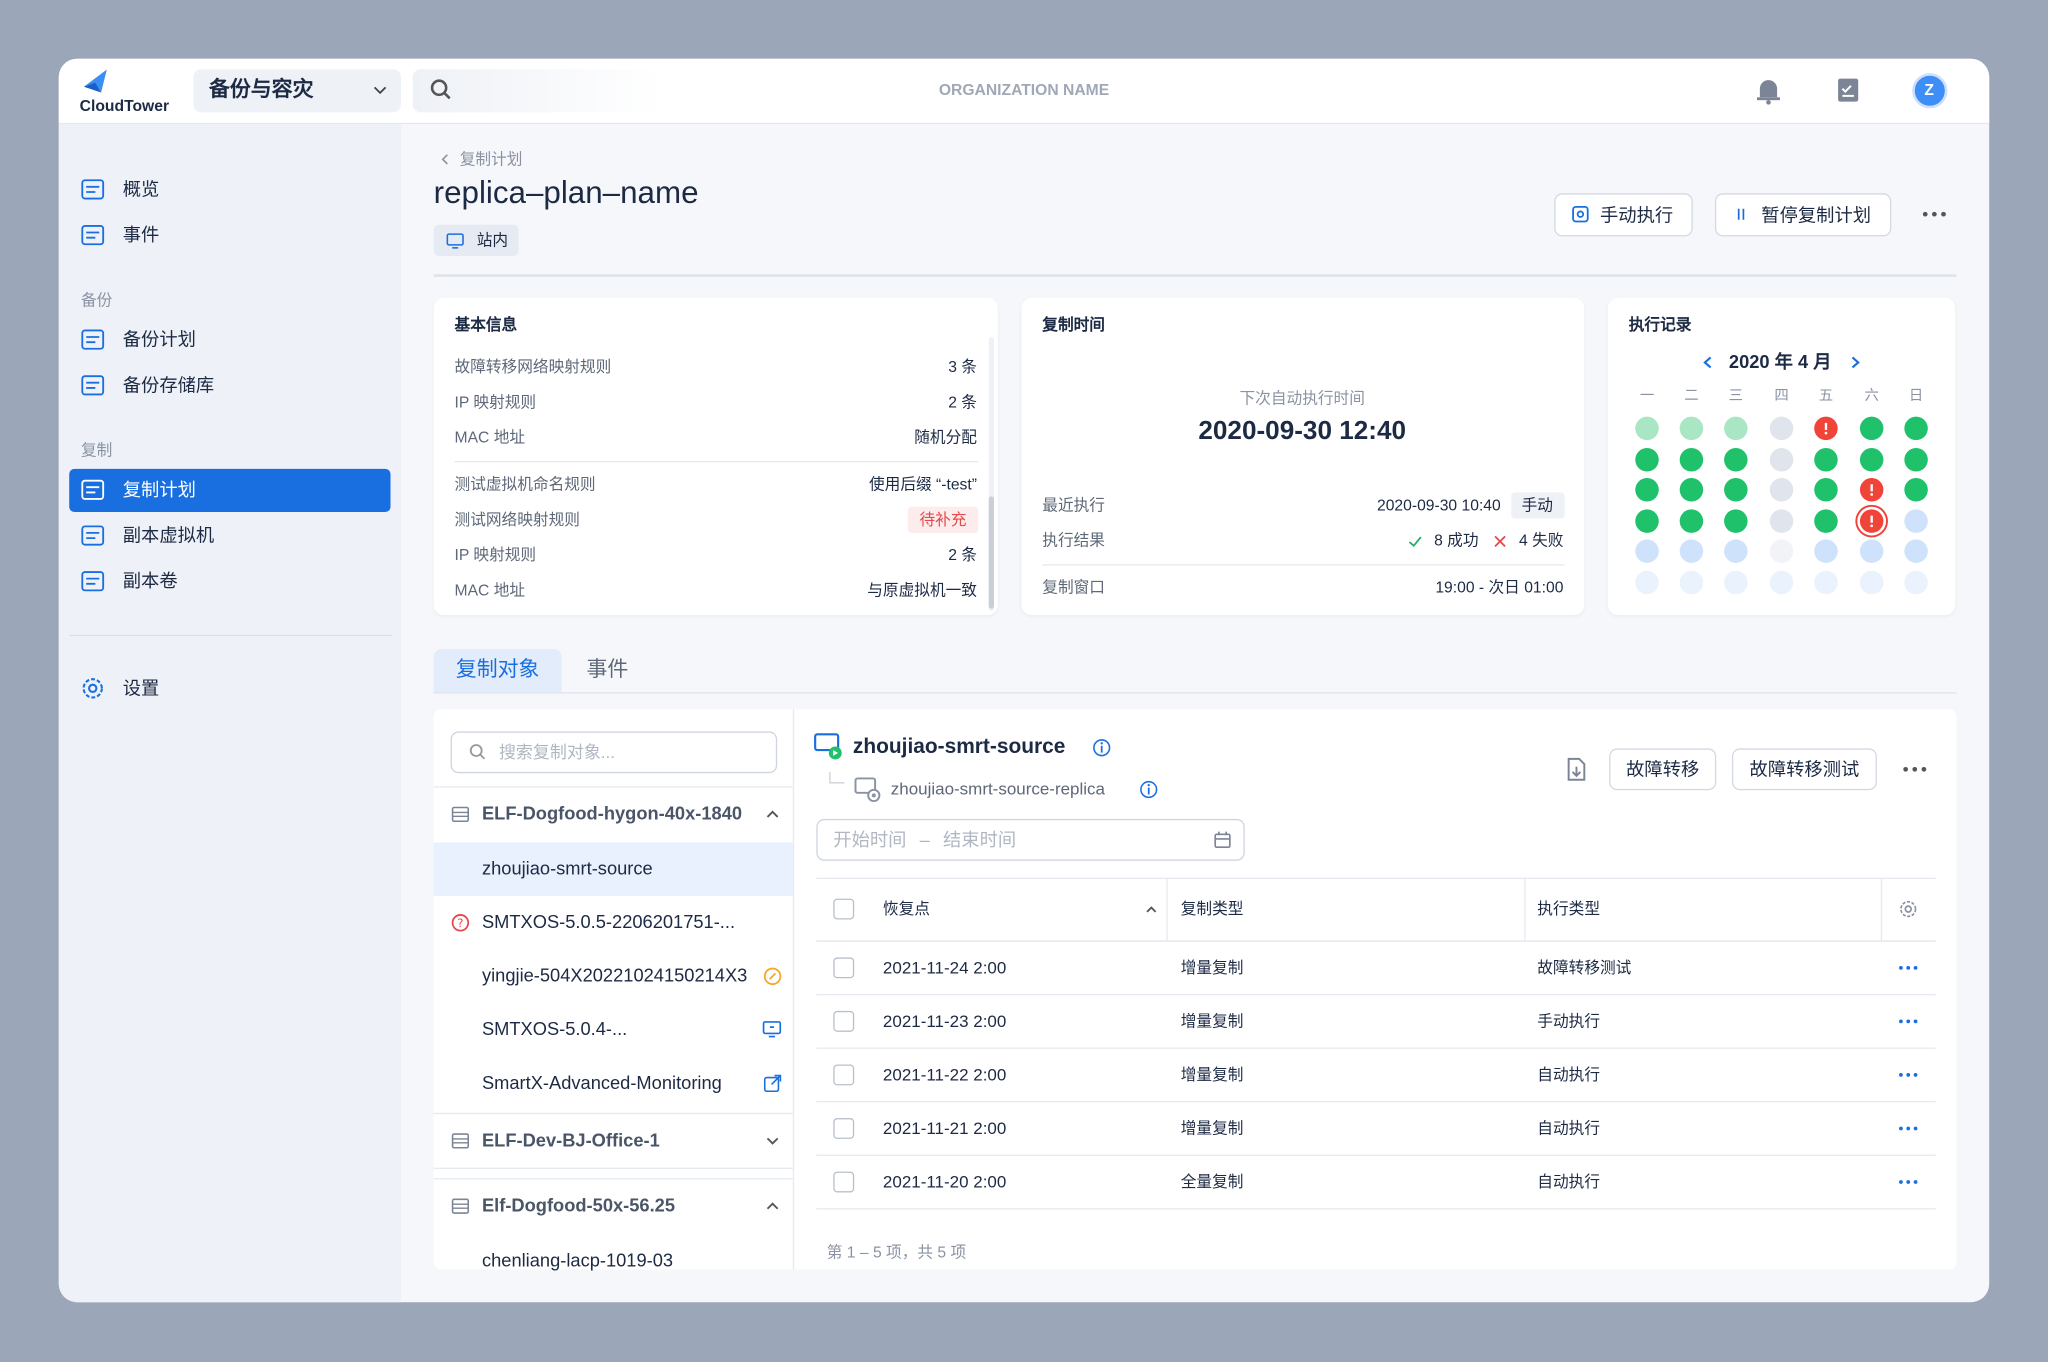 The width and height of the screenshot is (2048, 1362). I want to click on failover-test-button, so click(1804, 769).